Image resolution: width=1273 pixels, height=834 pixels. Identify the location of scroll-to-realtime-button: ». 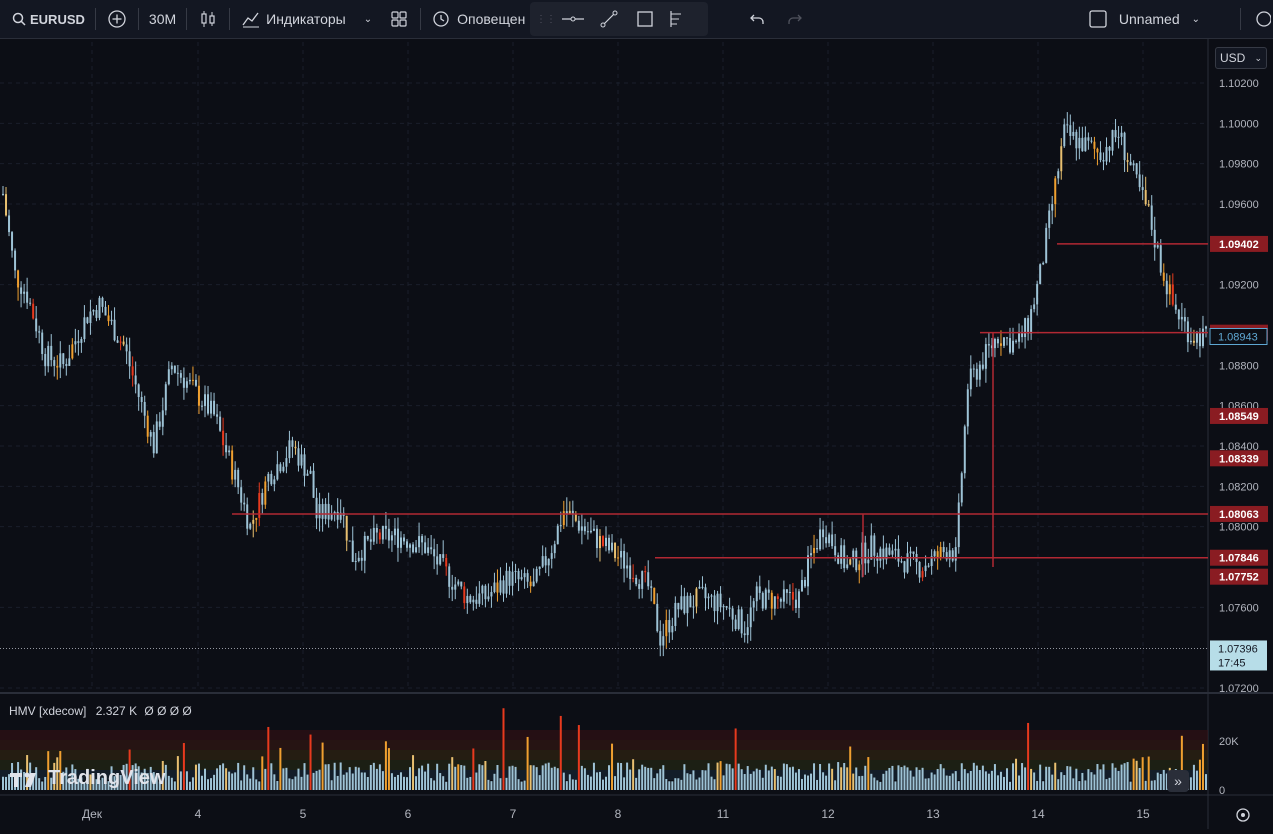
(1178, 781).